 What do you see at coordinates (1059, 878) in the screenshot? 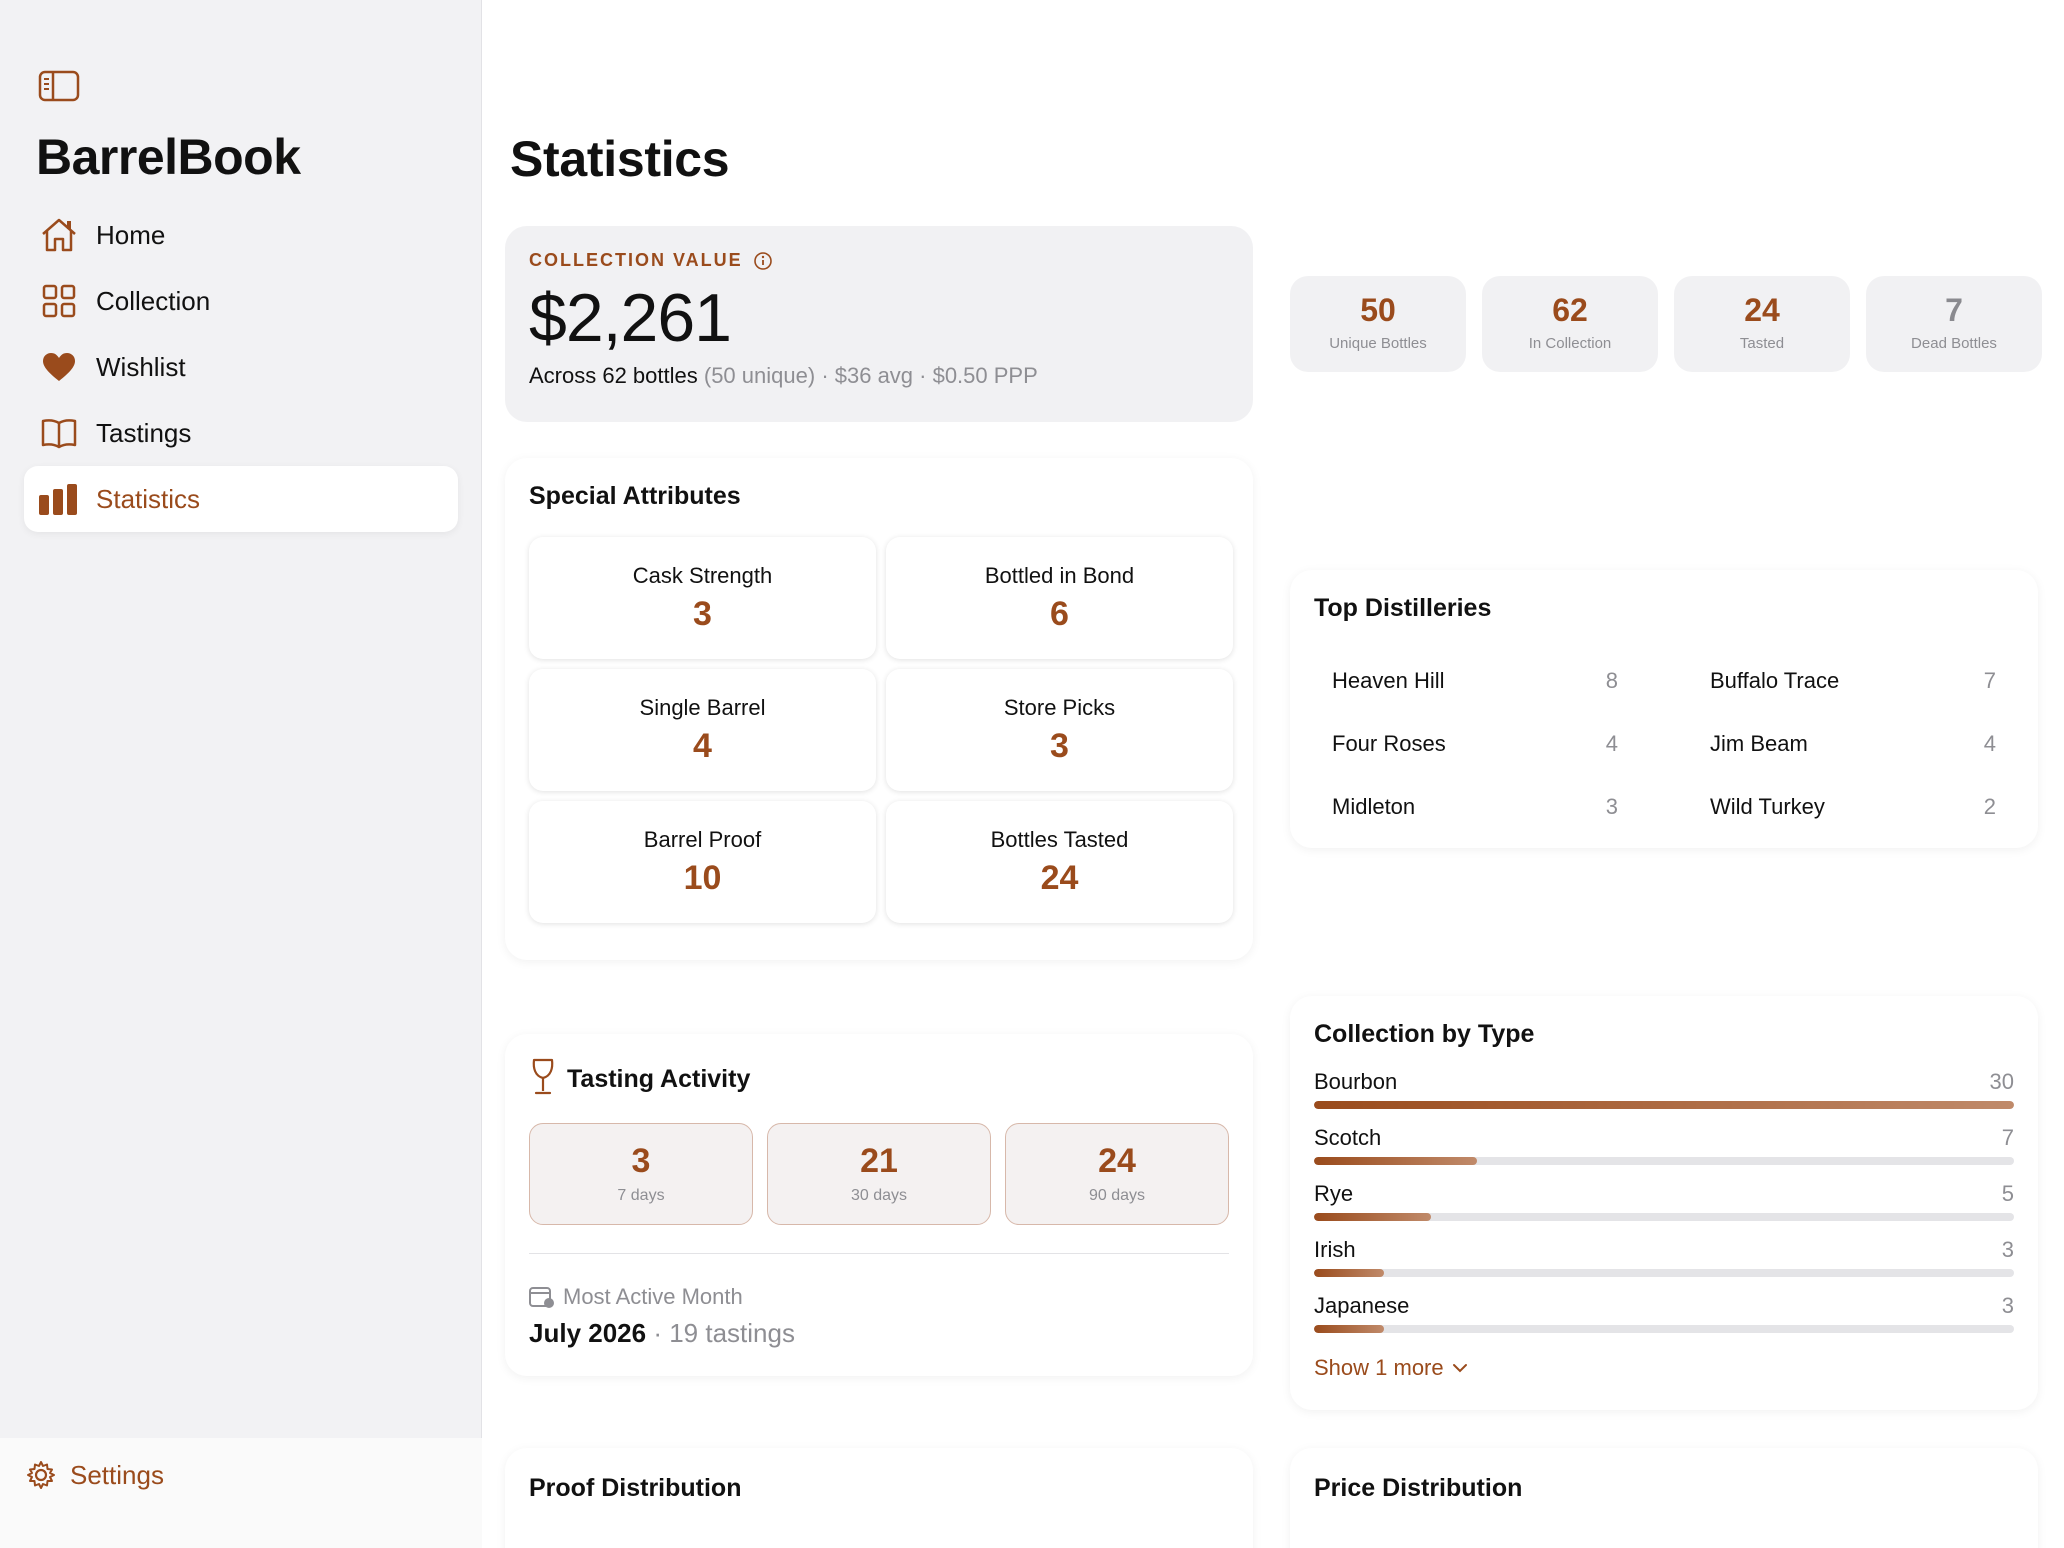
I see `attribute-value: 24` at bounding box center [1059, 878].